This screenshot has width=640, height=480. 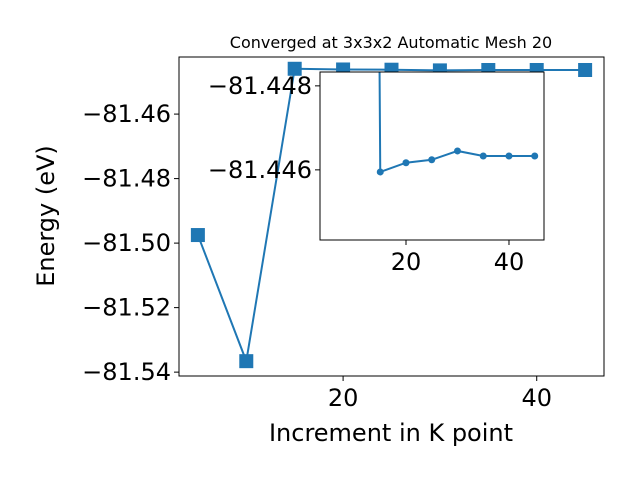 I want to click on y-axis-label: Energy (eV), so click(x=46, y=216).